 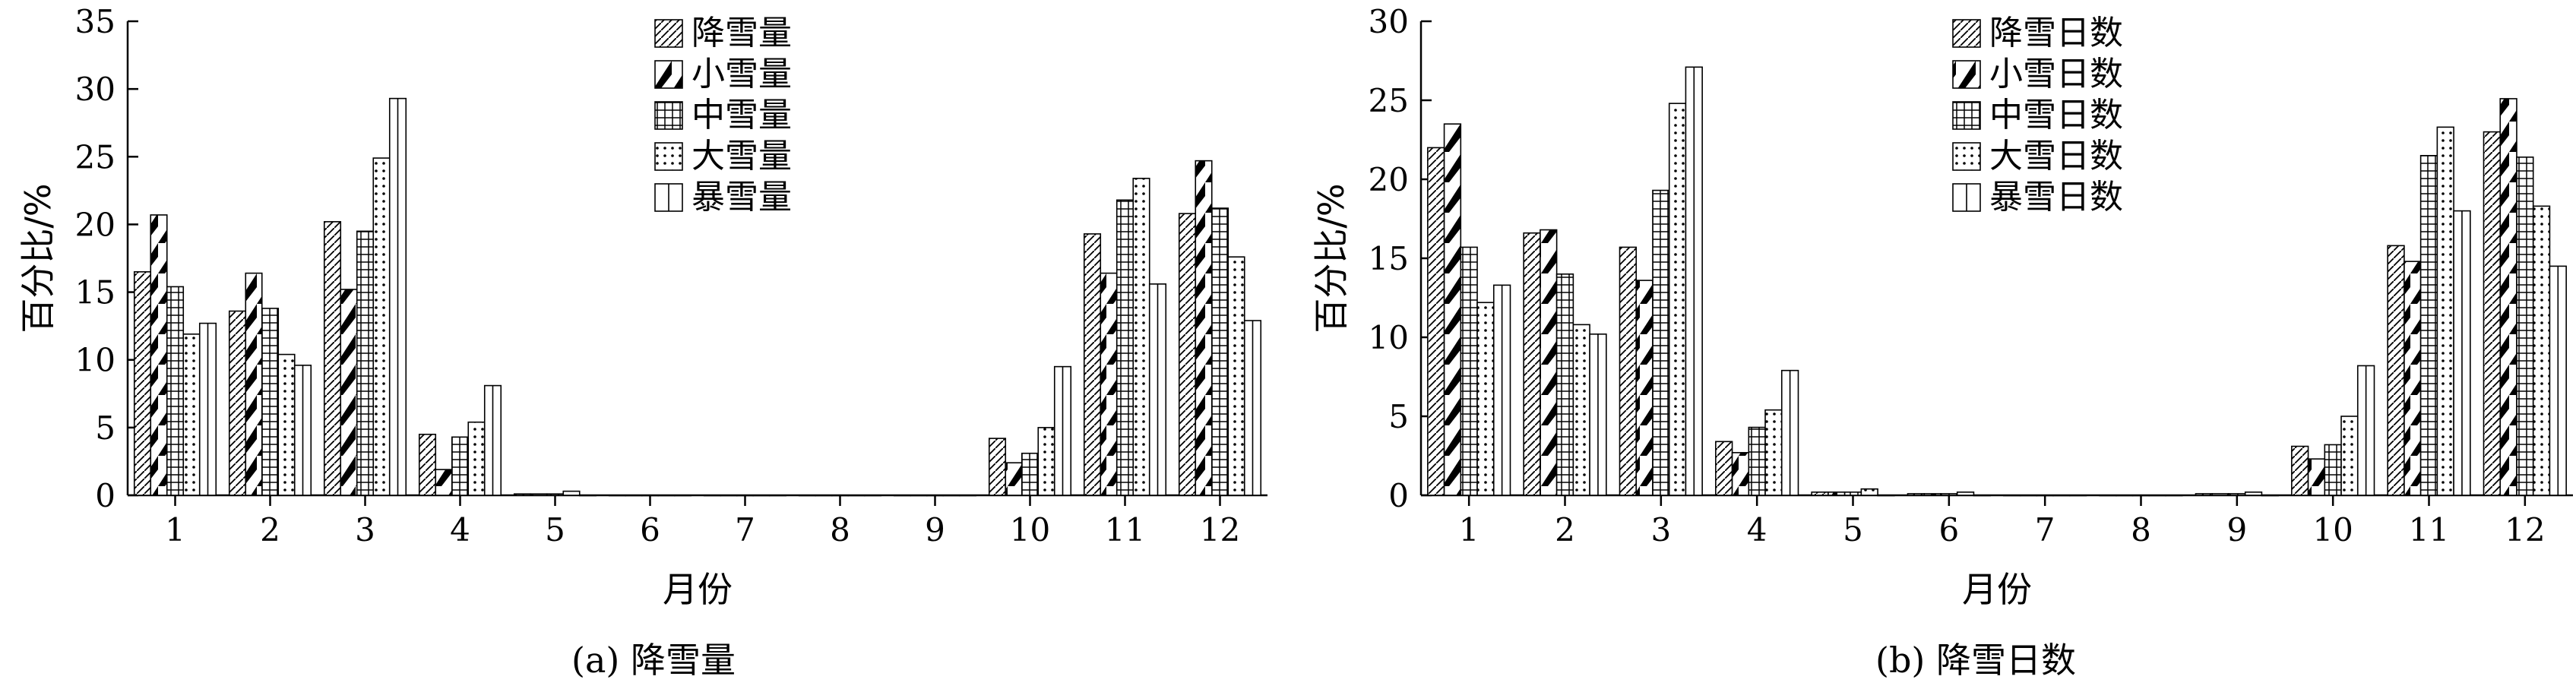 I want to click on bar-降雪量-6, so click(x=617, y=496).